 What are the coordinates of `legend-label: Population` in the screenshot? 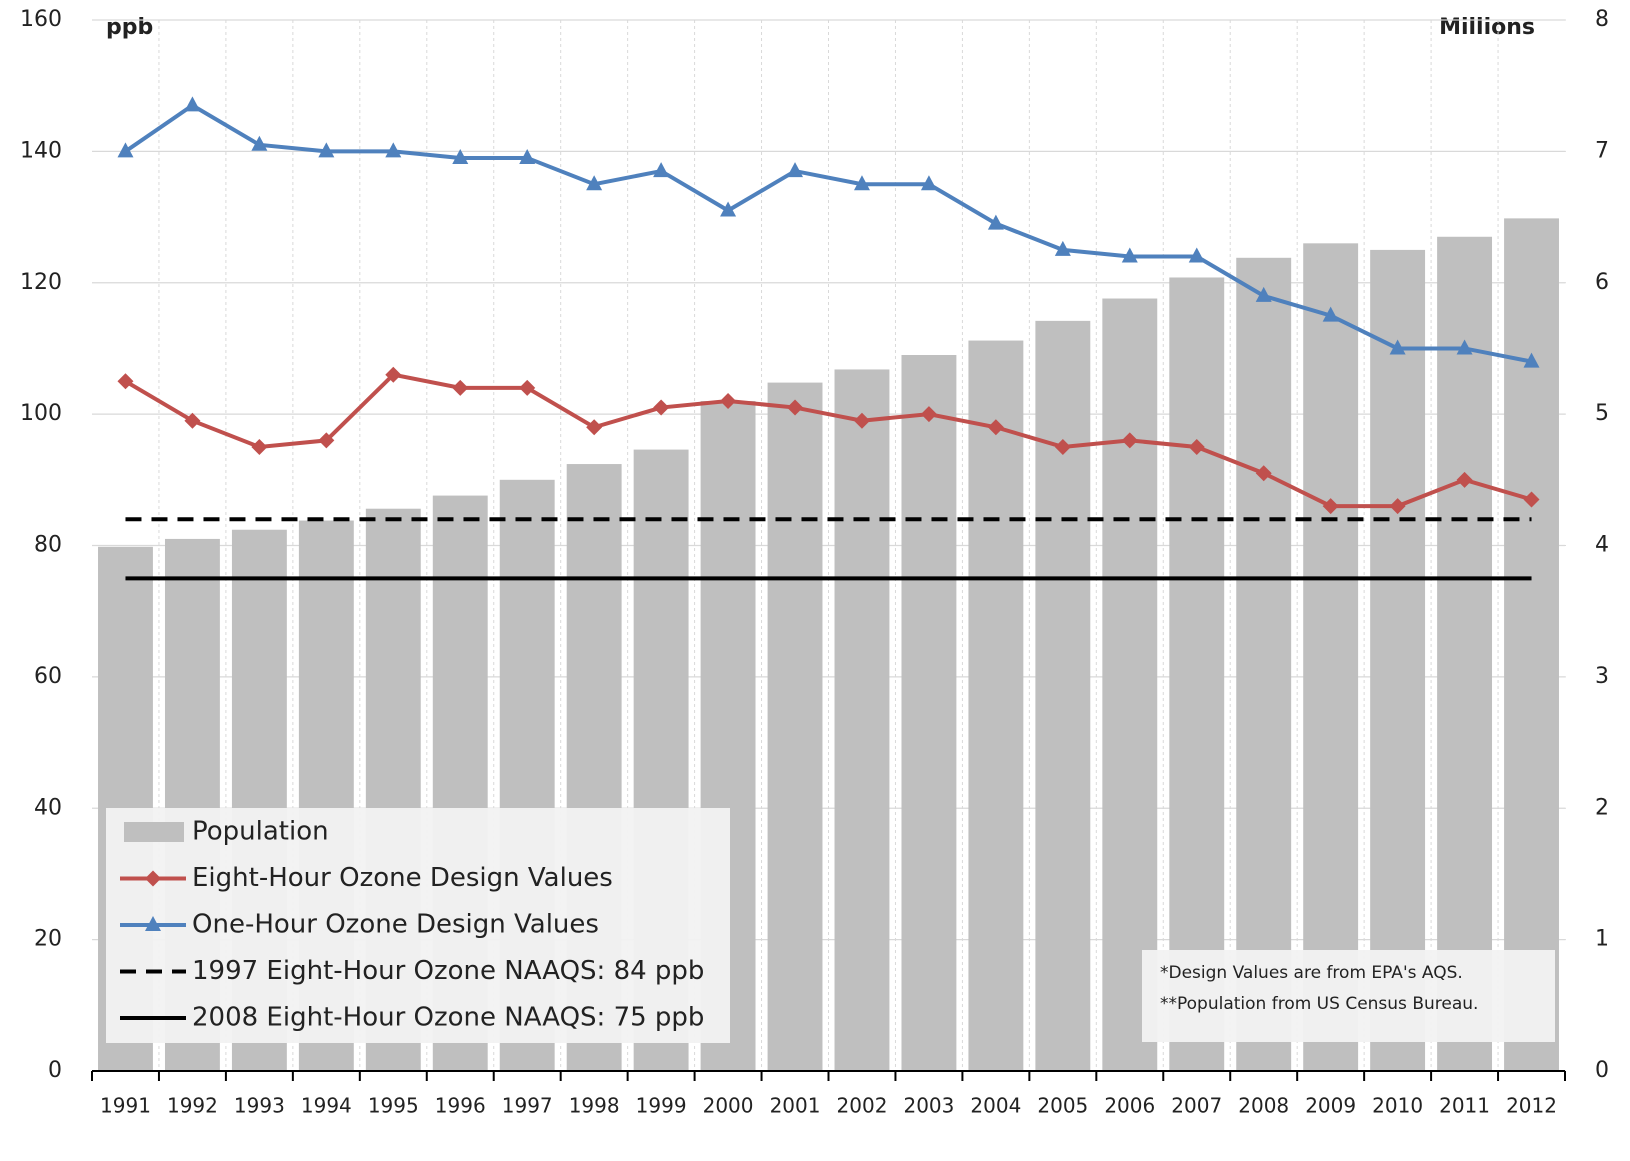 It's located at (260, 832).